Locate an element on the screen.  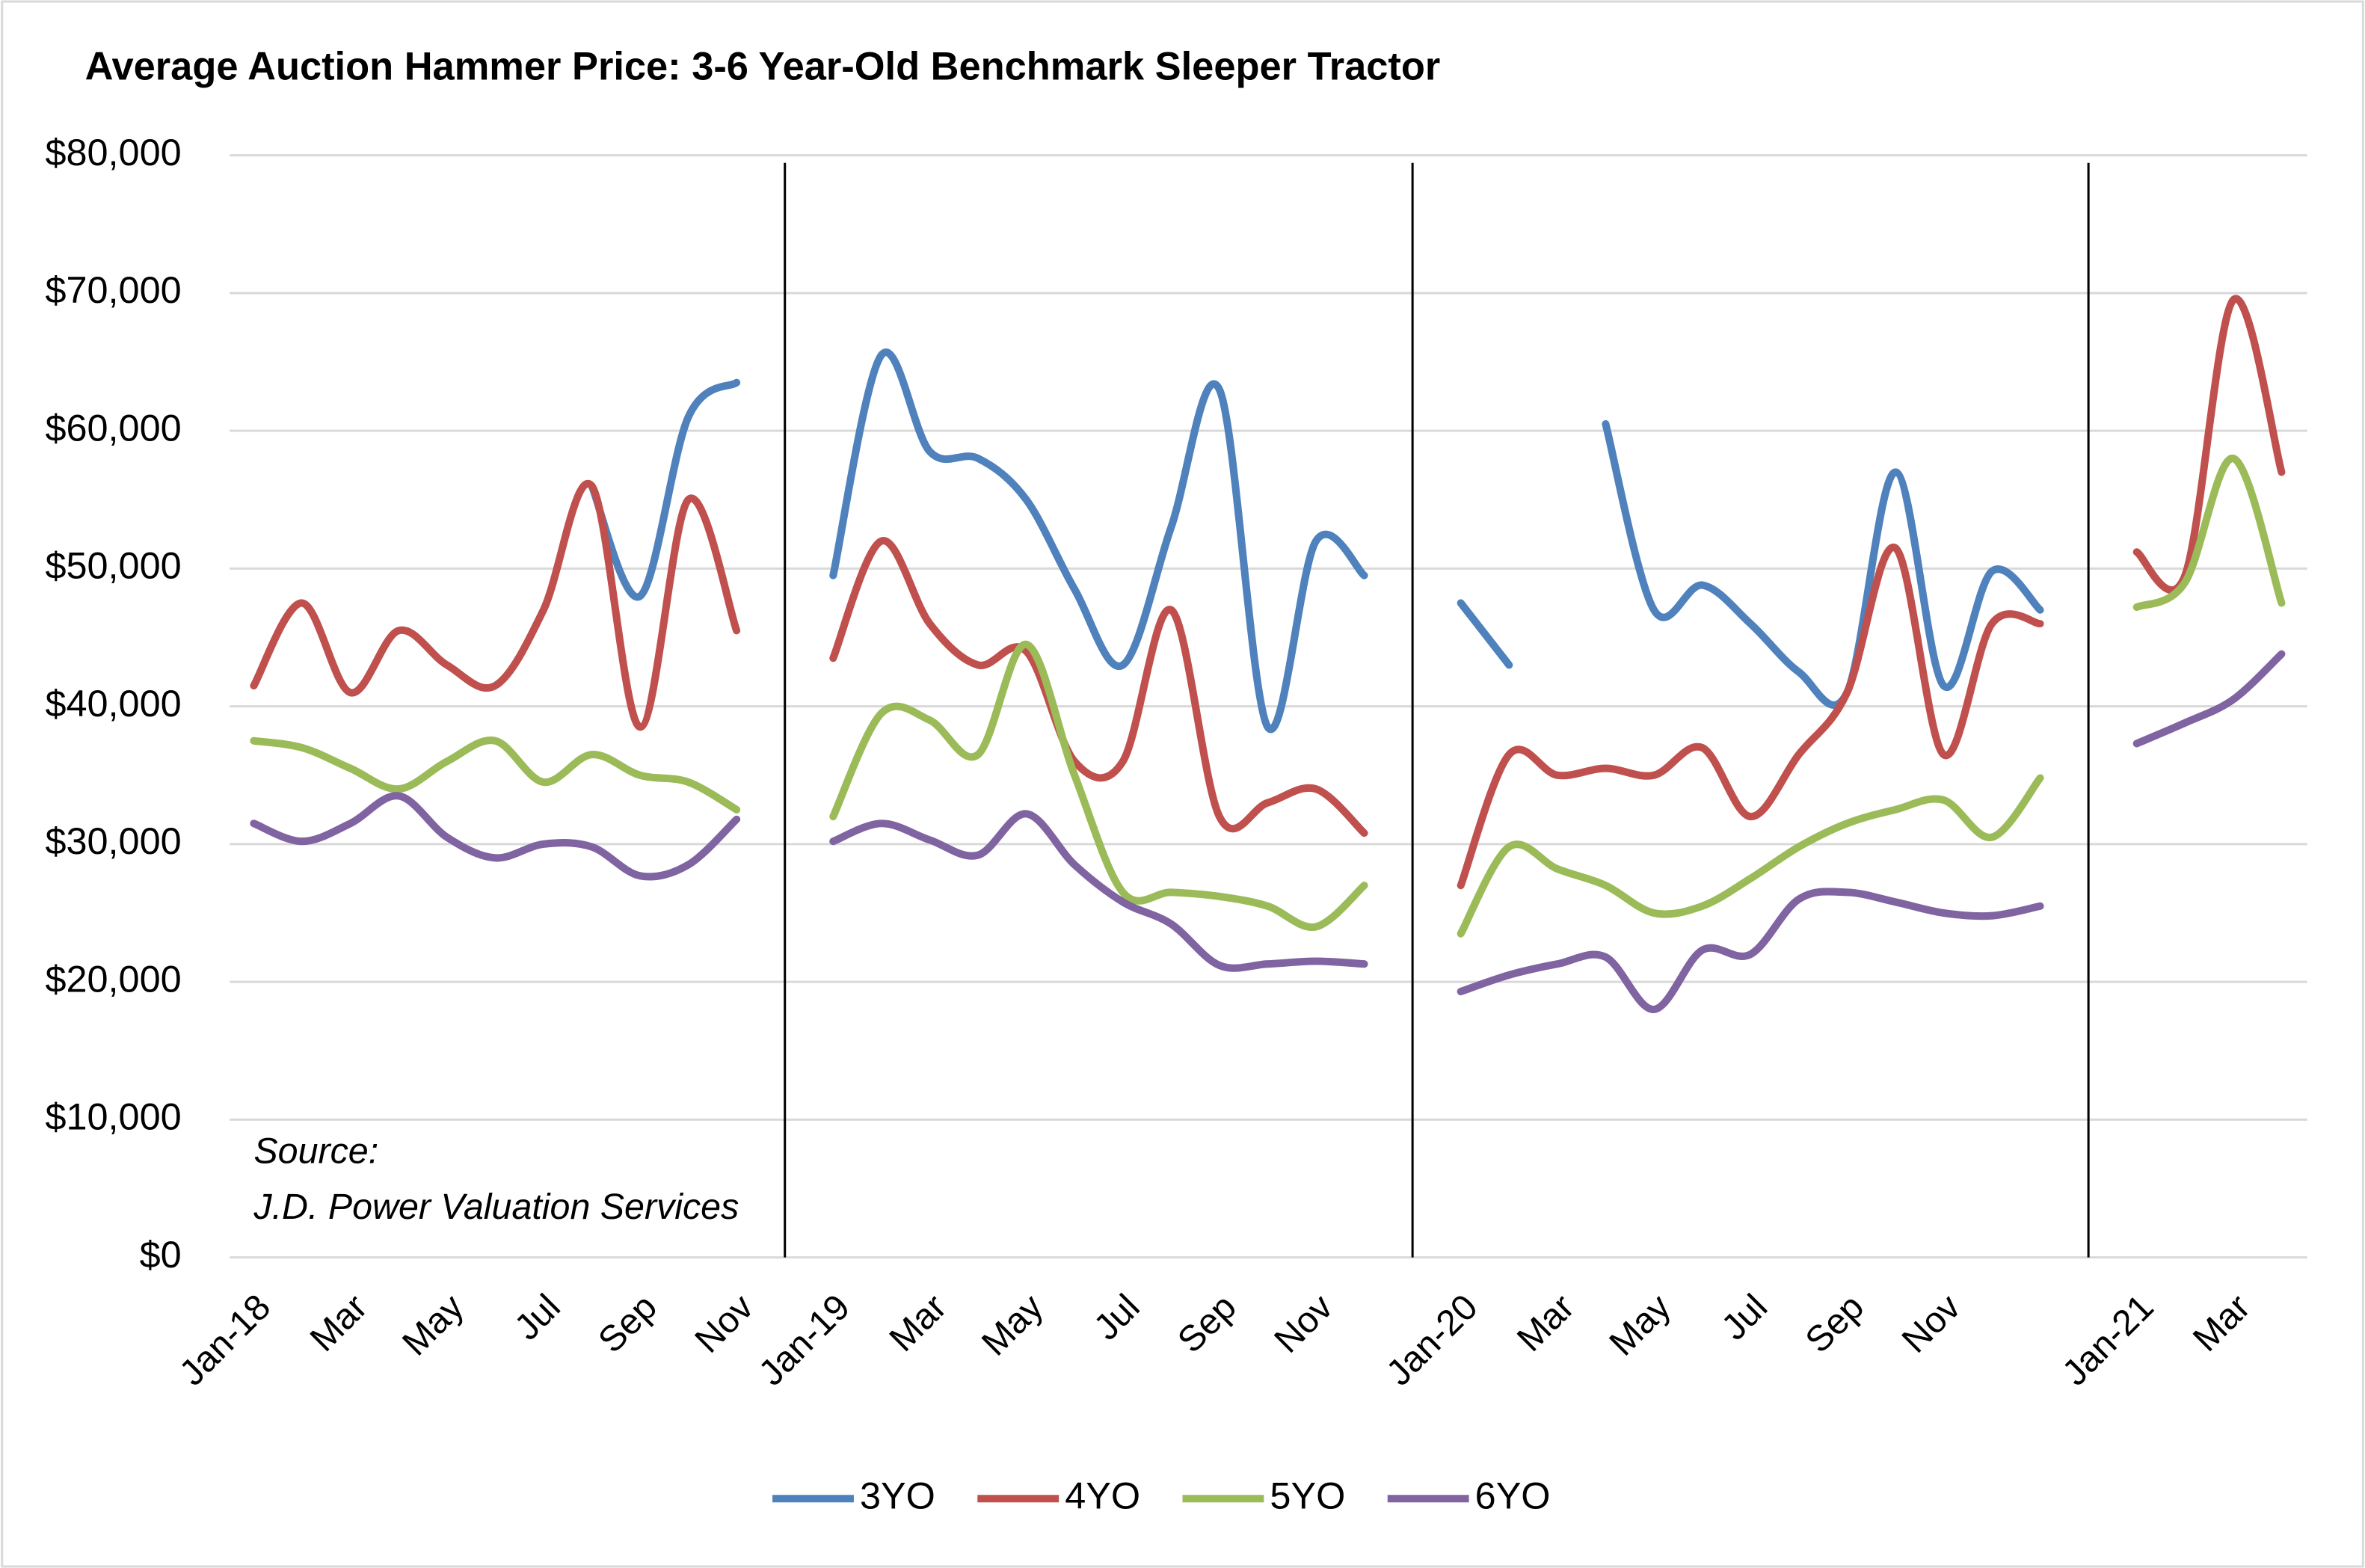
y-tick-label: $50,000 is located at coordinates (113, 565).